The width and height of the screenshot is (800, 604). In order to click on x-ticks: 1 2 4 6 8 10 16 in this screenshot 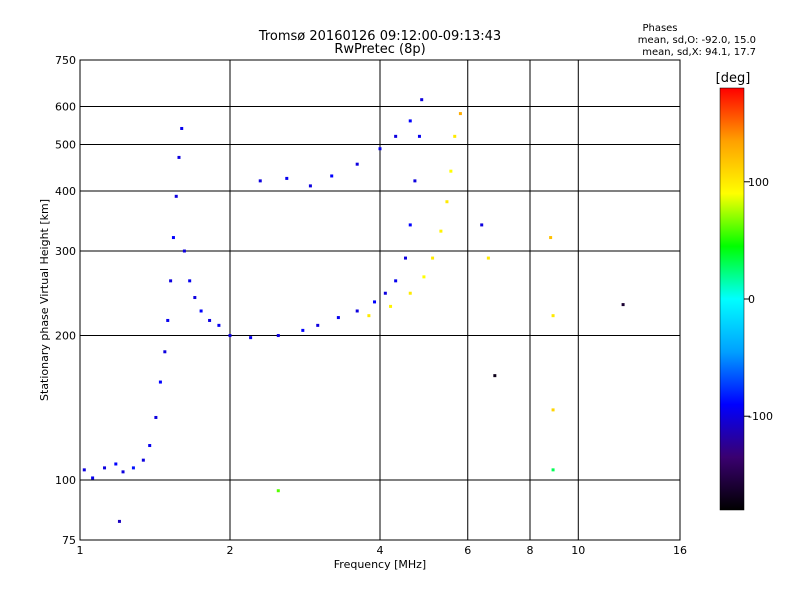, I will do `click(382, 550)`.